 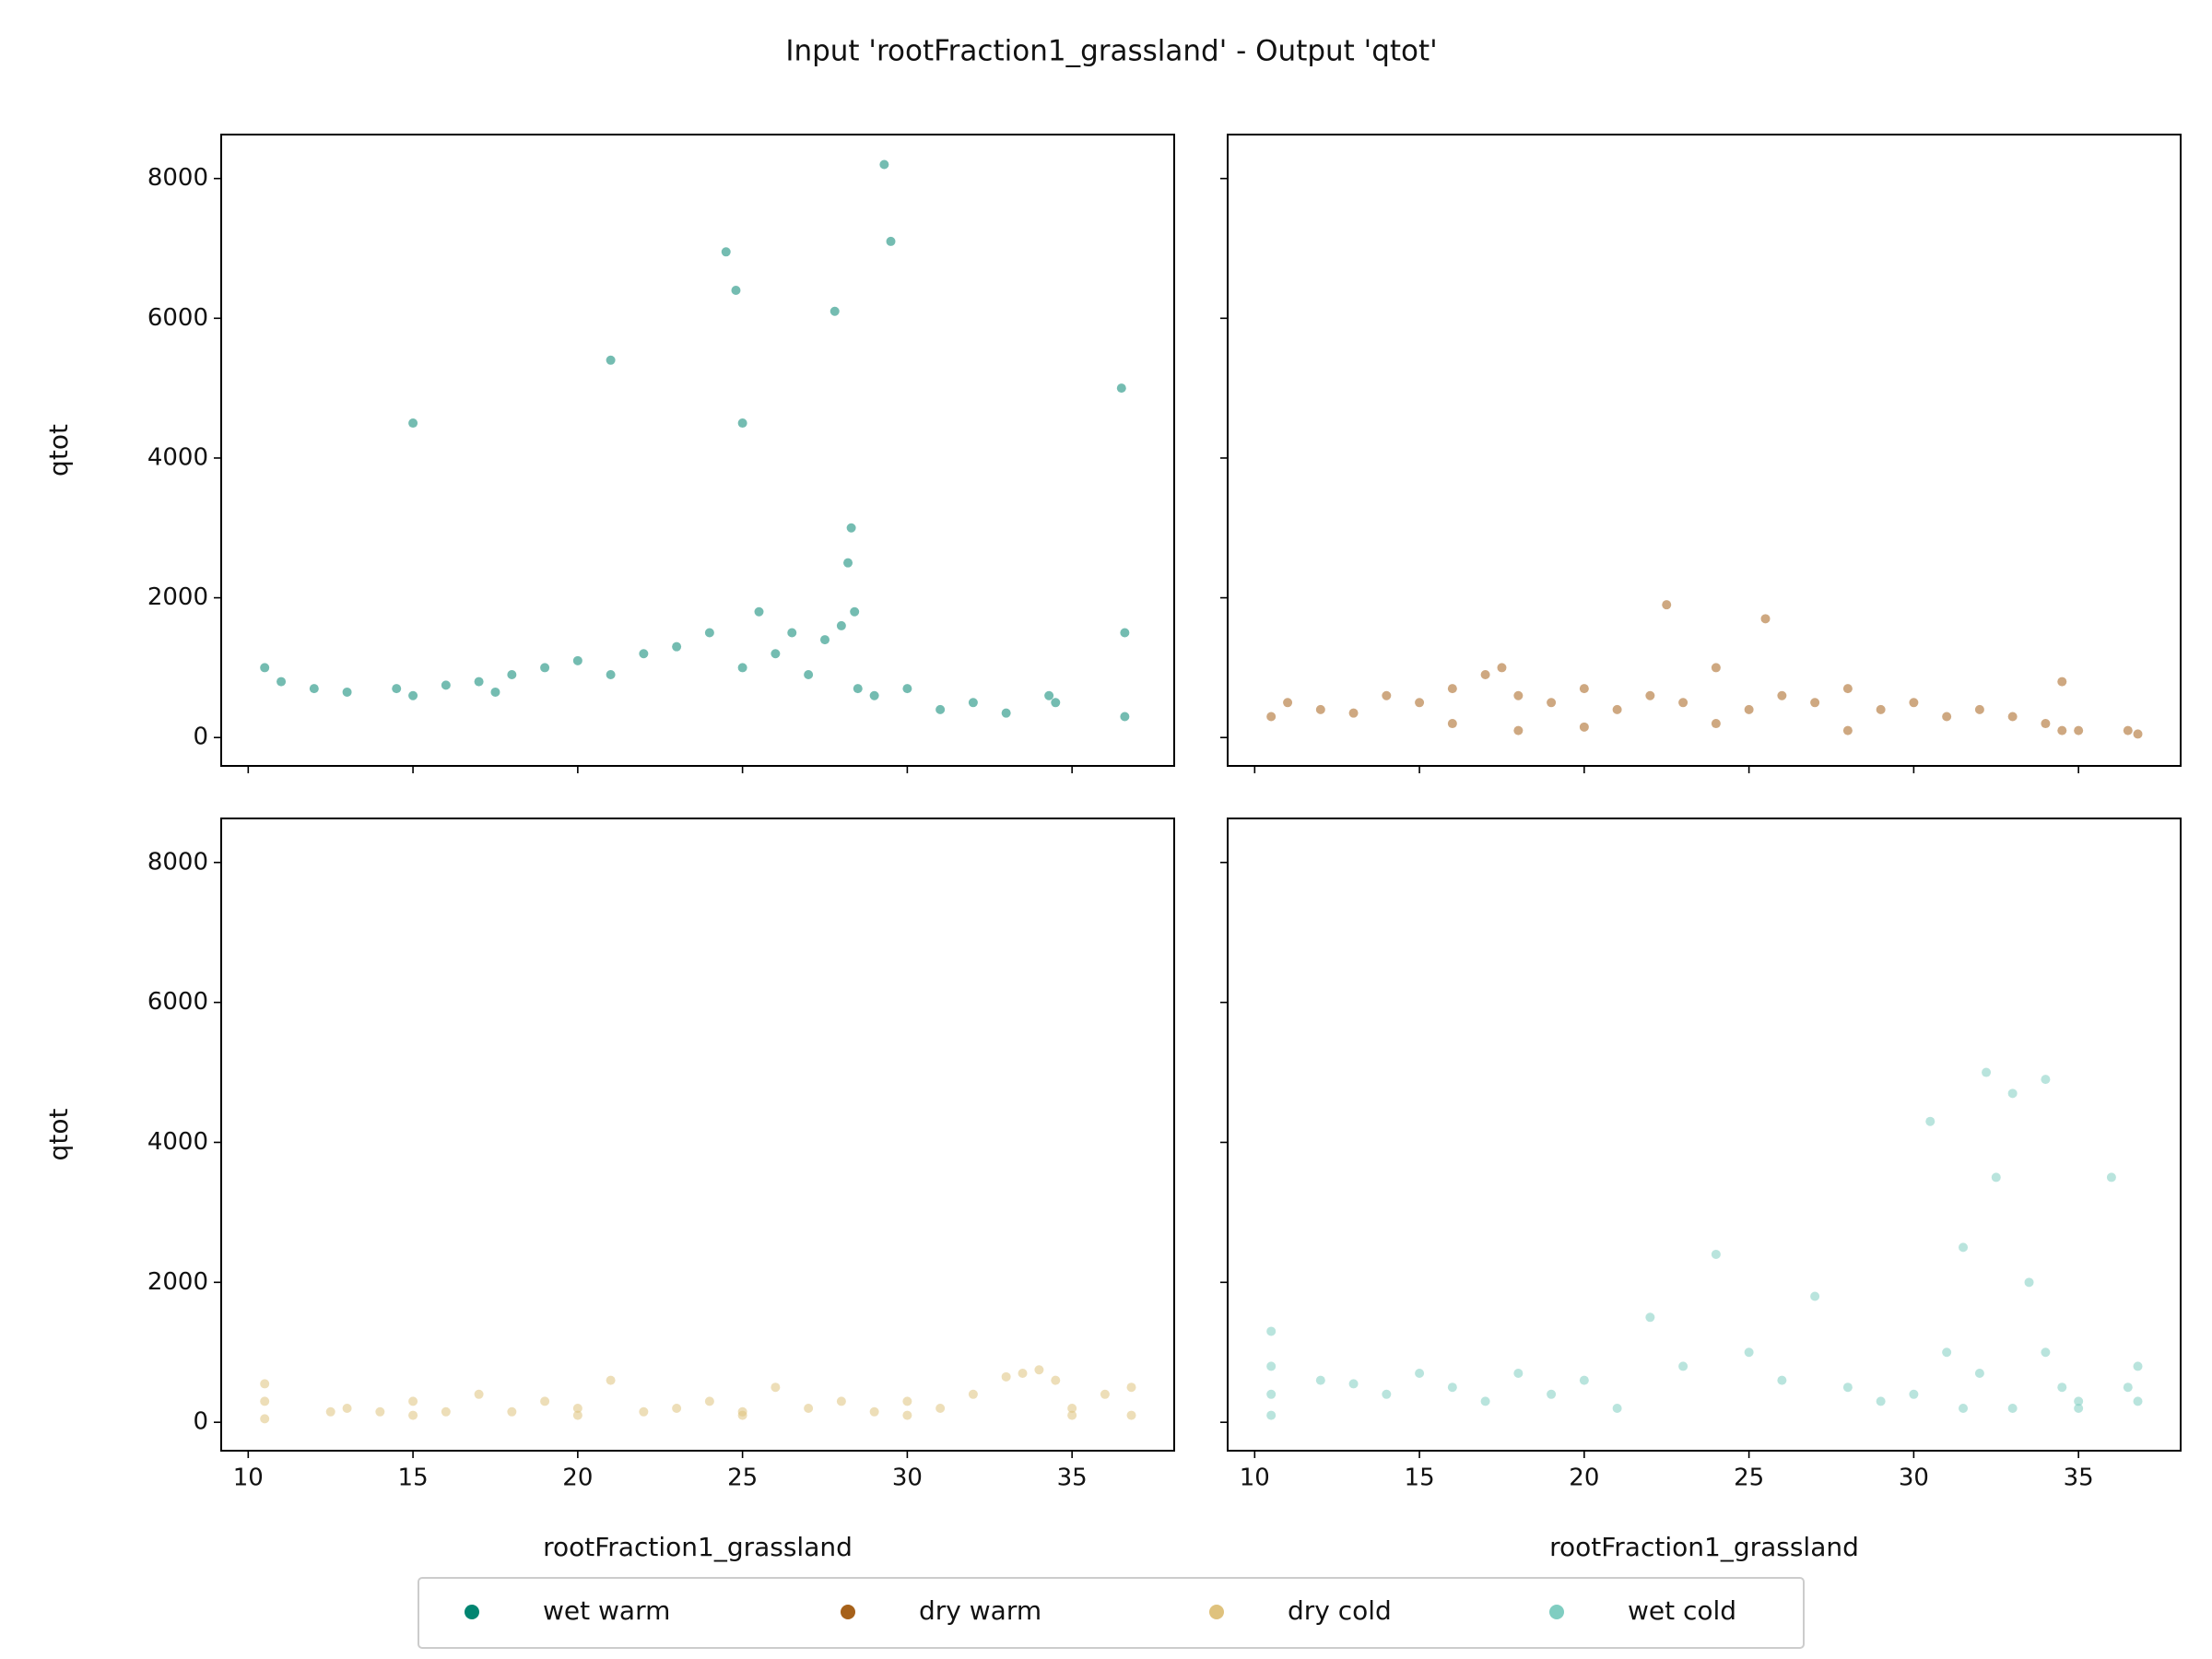 What do you see at coordinates (1749, 1478) in the screenshot?
I see `x-tick-label: 25` at bounding box center [1749, 1478].